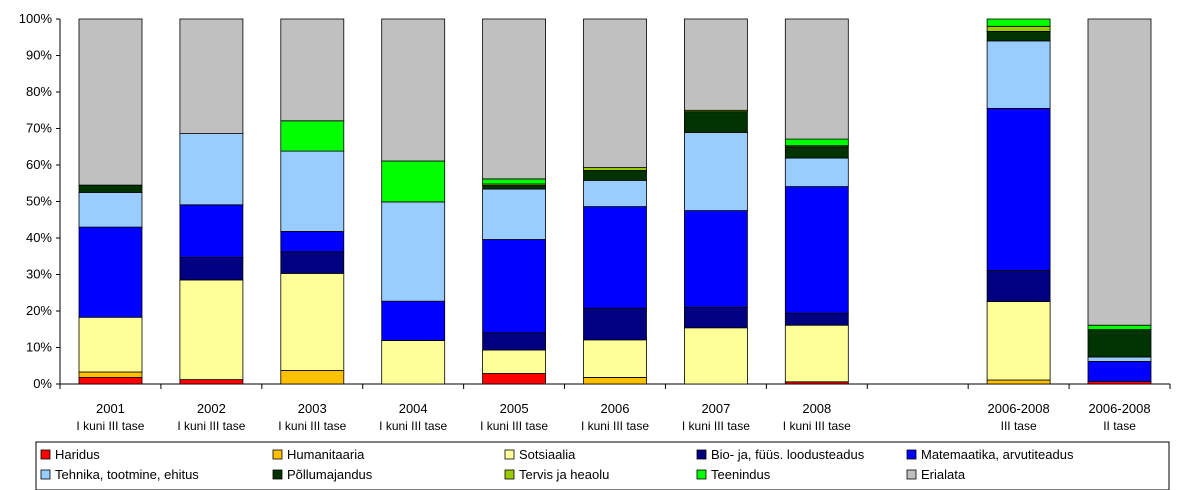  Describe the element at coordinates (330, 474) in the screenshot. I see `legend-label: Põllumajandus` at that location.